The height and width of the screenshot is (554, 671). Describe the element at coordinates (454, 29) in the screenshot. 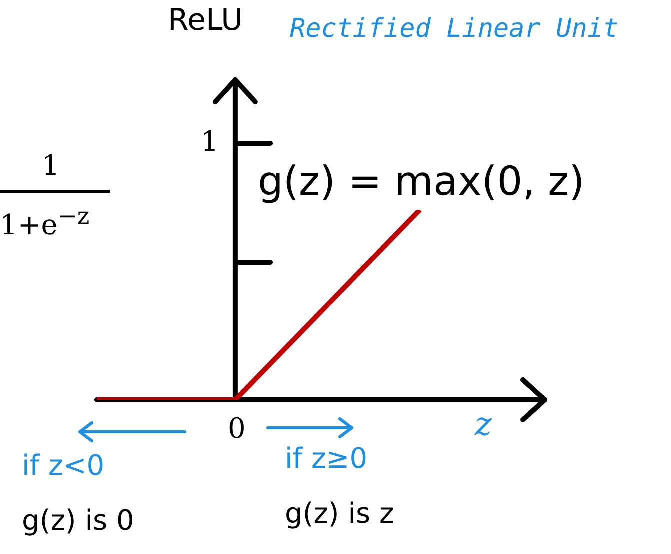

I see `chart-subtitle: Rectified Linear Unit` at that location.